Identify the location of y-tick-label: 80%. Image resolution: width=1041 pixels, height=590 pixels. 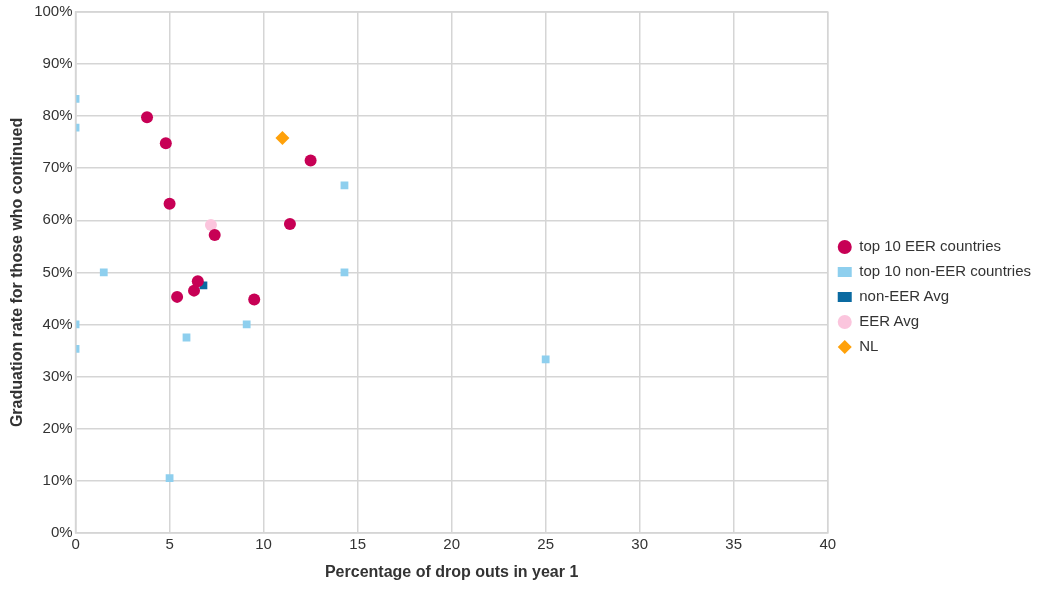
(57, 115).